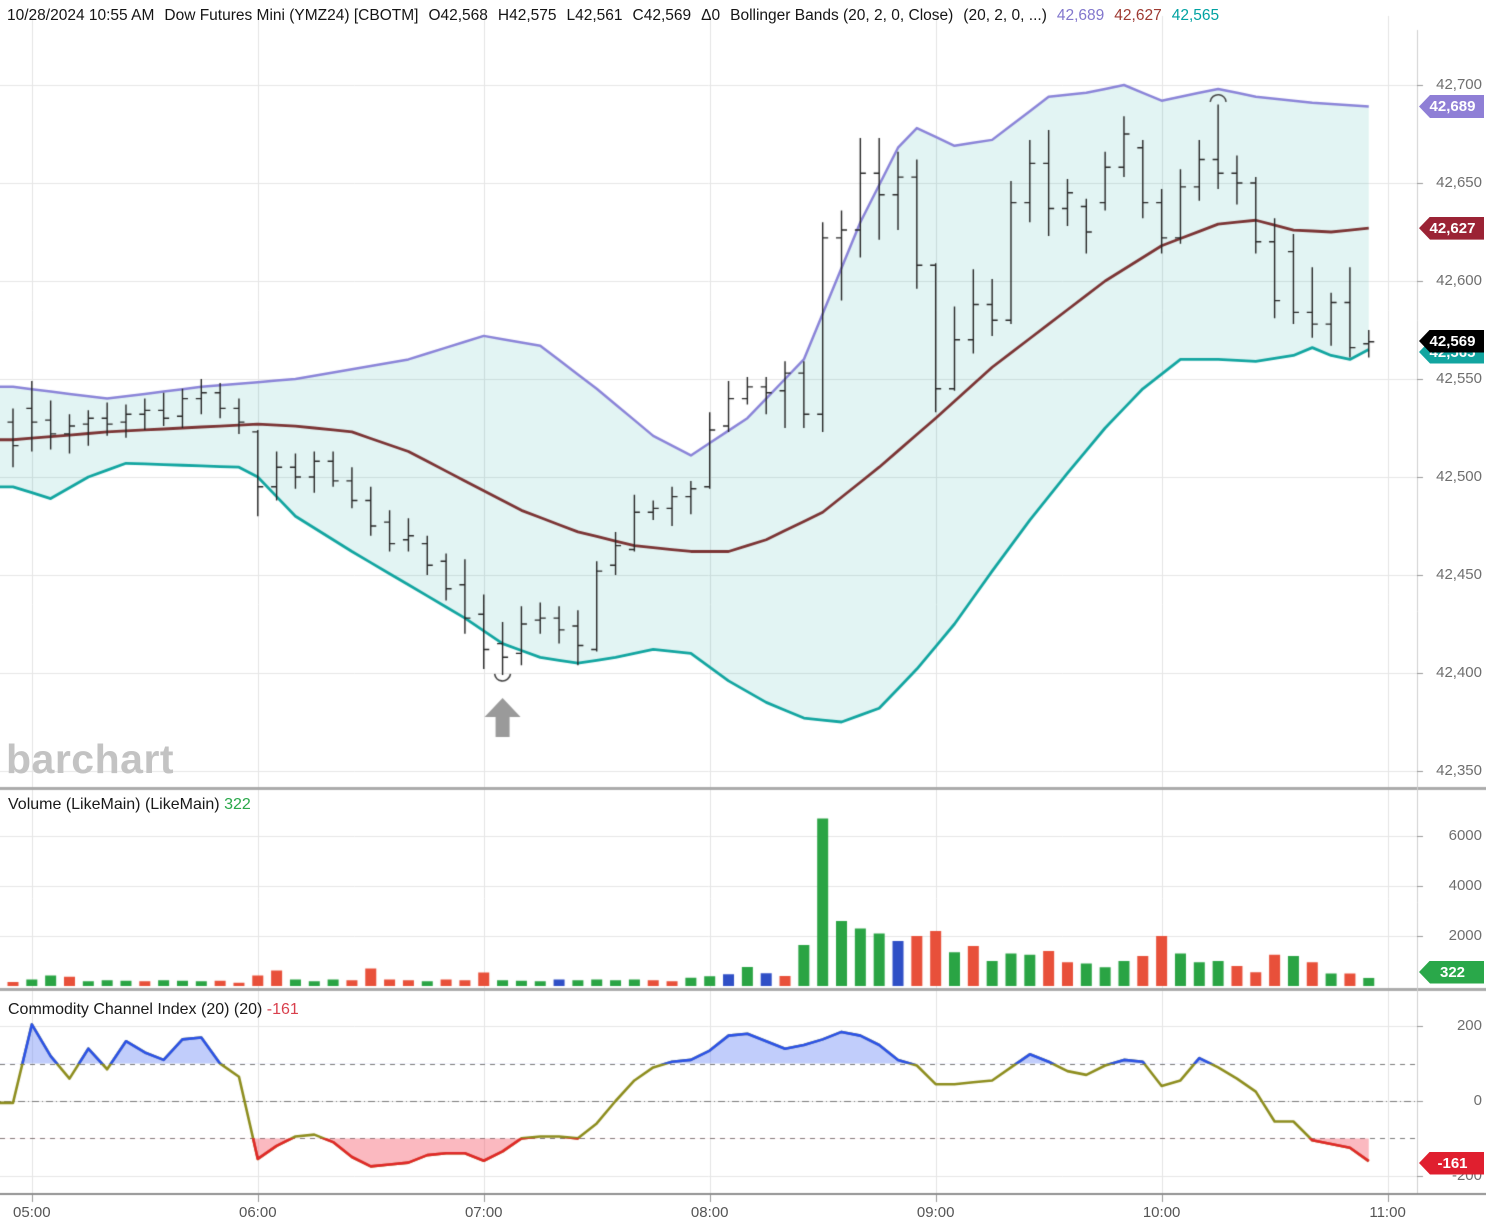 This screenshot has height=1226, width=1486. I want to click on volume-axis-label: 4000, so click(1465, 885).